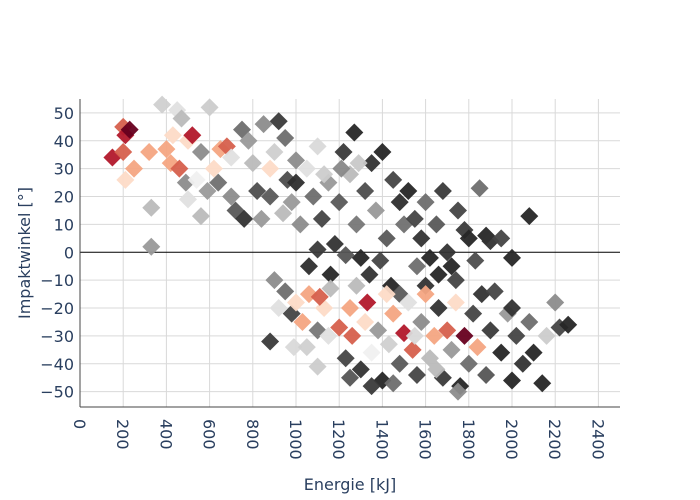  I want to click on y-tick-label: −20, so click(57, 308).